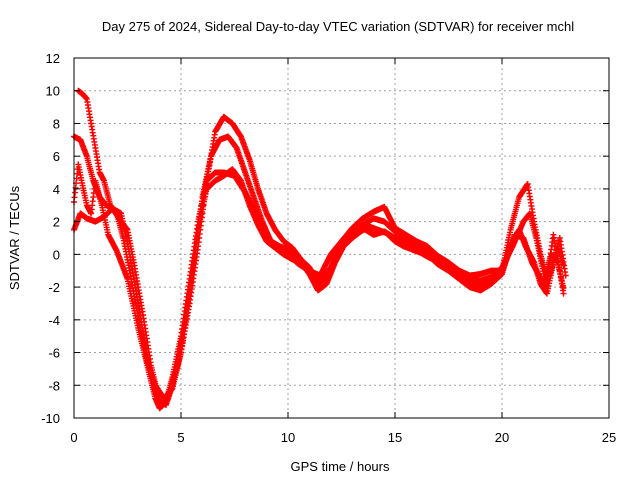 This screenshot has width=640, height=480. Describe the element at coordinates (50, 418) in the screenshot. I see `y-tick-label: -10` at that location.